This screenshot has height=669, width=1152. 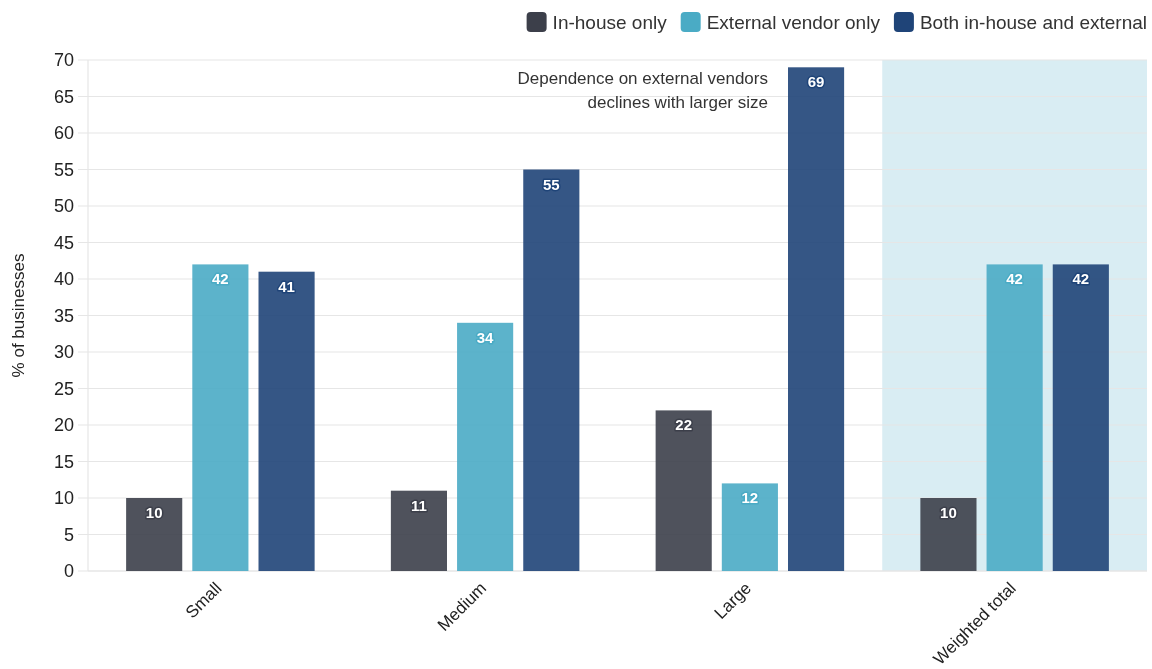 I want to click on data-label: 69, so click(x=816, y=82).